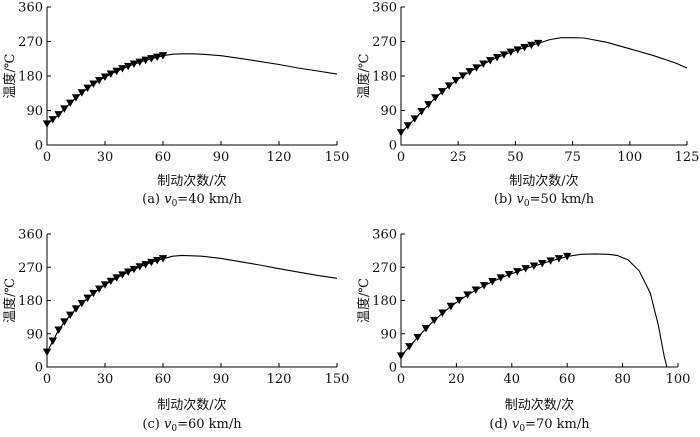 The image size is (700, 437). I want to click on x-tick-label: 120, so click(279, 157).